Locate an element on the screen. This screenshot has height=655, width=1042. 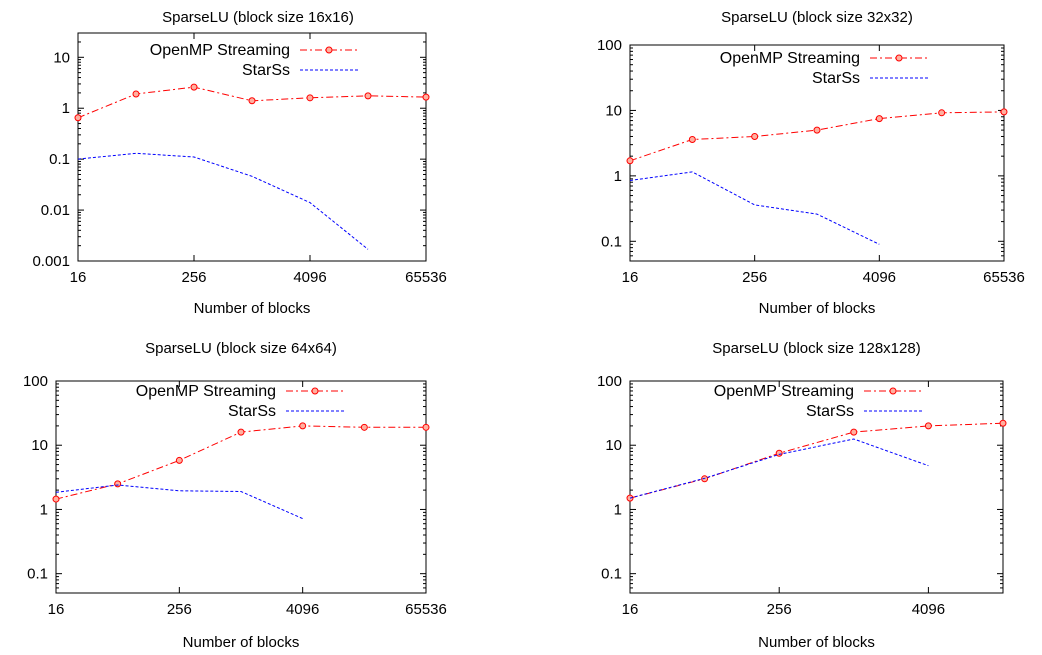
chart-title: SparseLU (block size 64x64) is located at coordinates (241, 348).